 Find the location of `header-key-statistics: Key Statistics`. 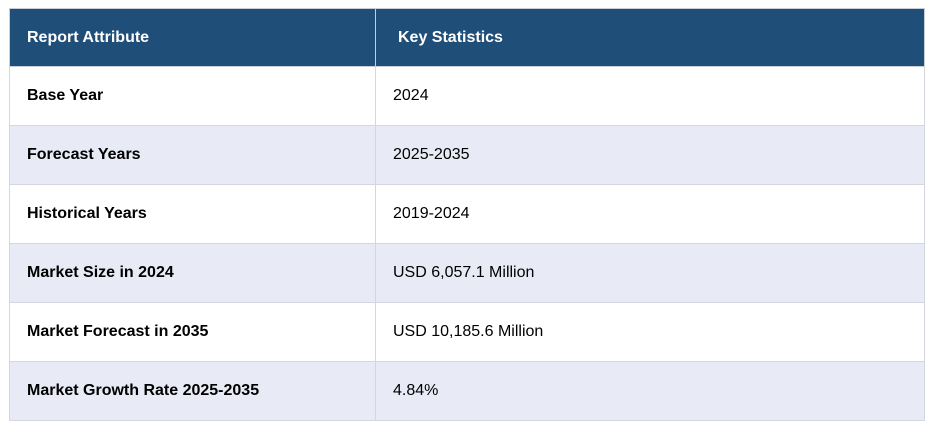

header-key-statistics: Key Statistics is located at coordinates (650, 37).